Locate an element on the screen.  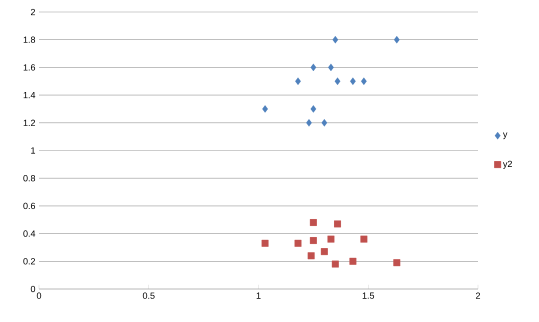
y-tick-label: 1.8 is located at coordinates (30, 39).